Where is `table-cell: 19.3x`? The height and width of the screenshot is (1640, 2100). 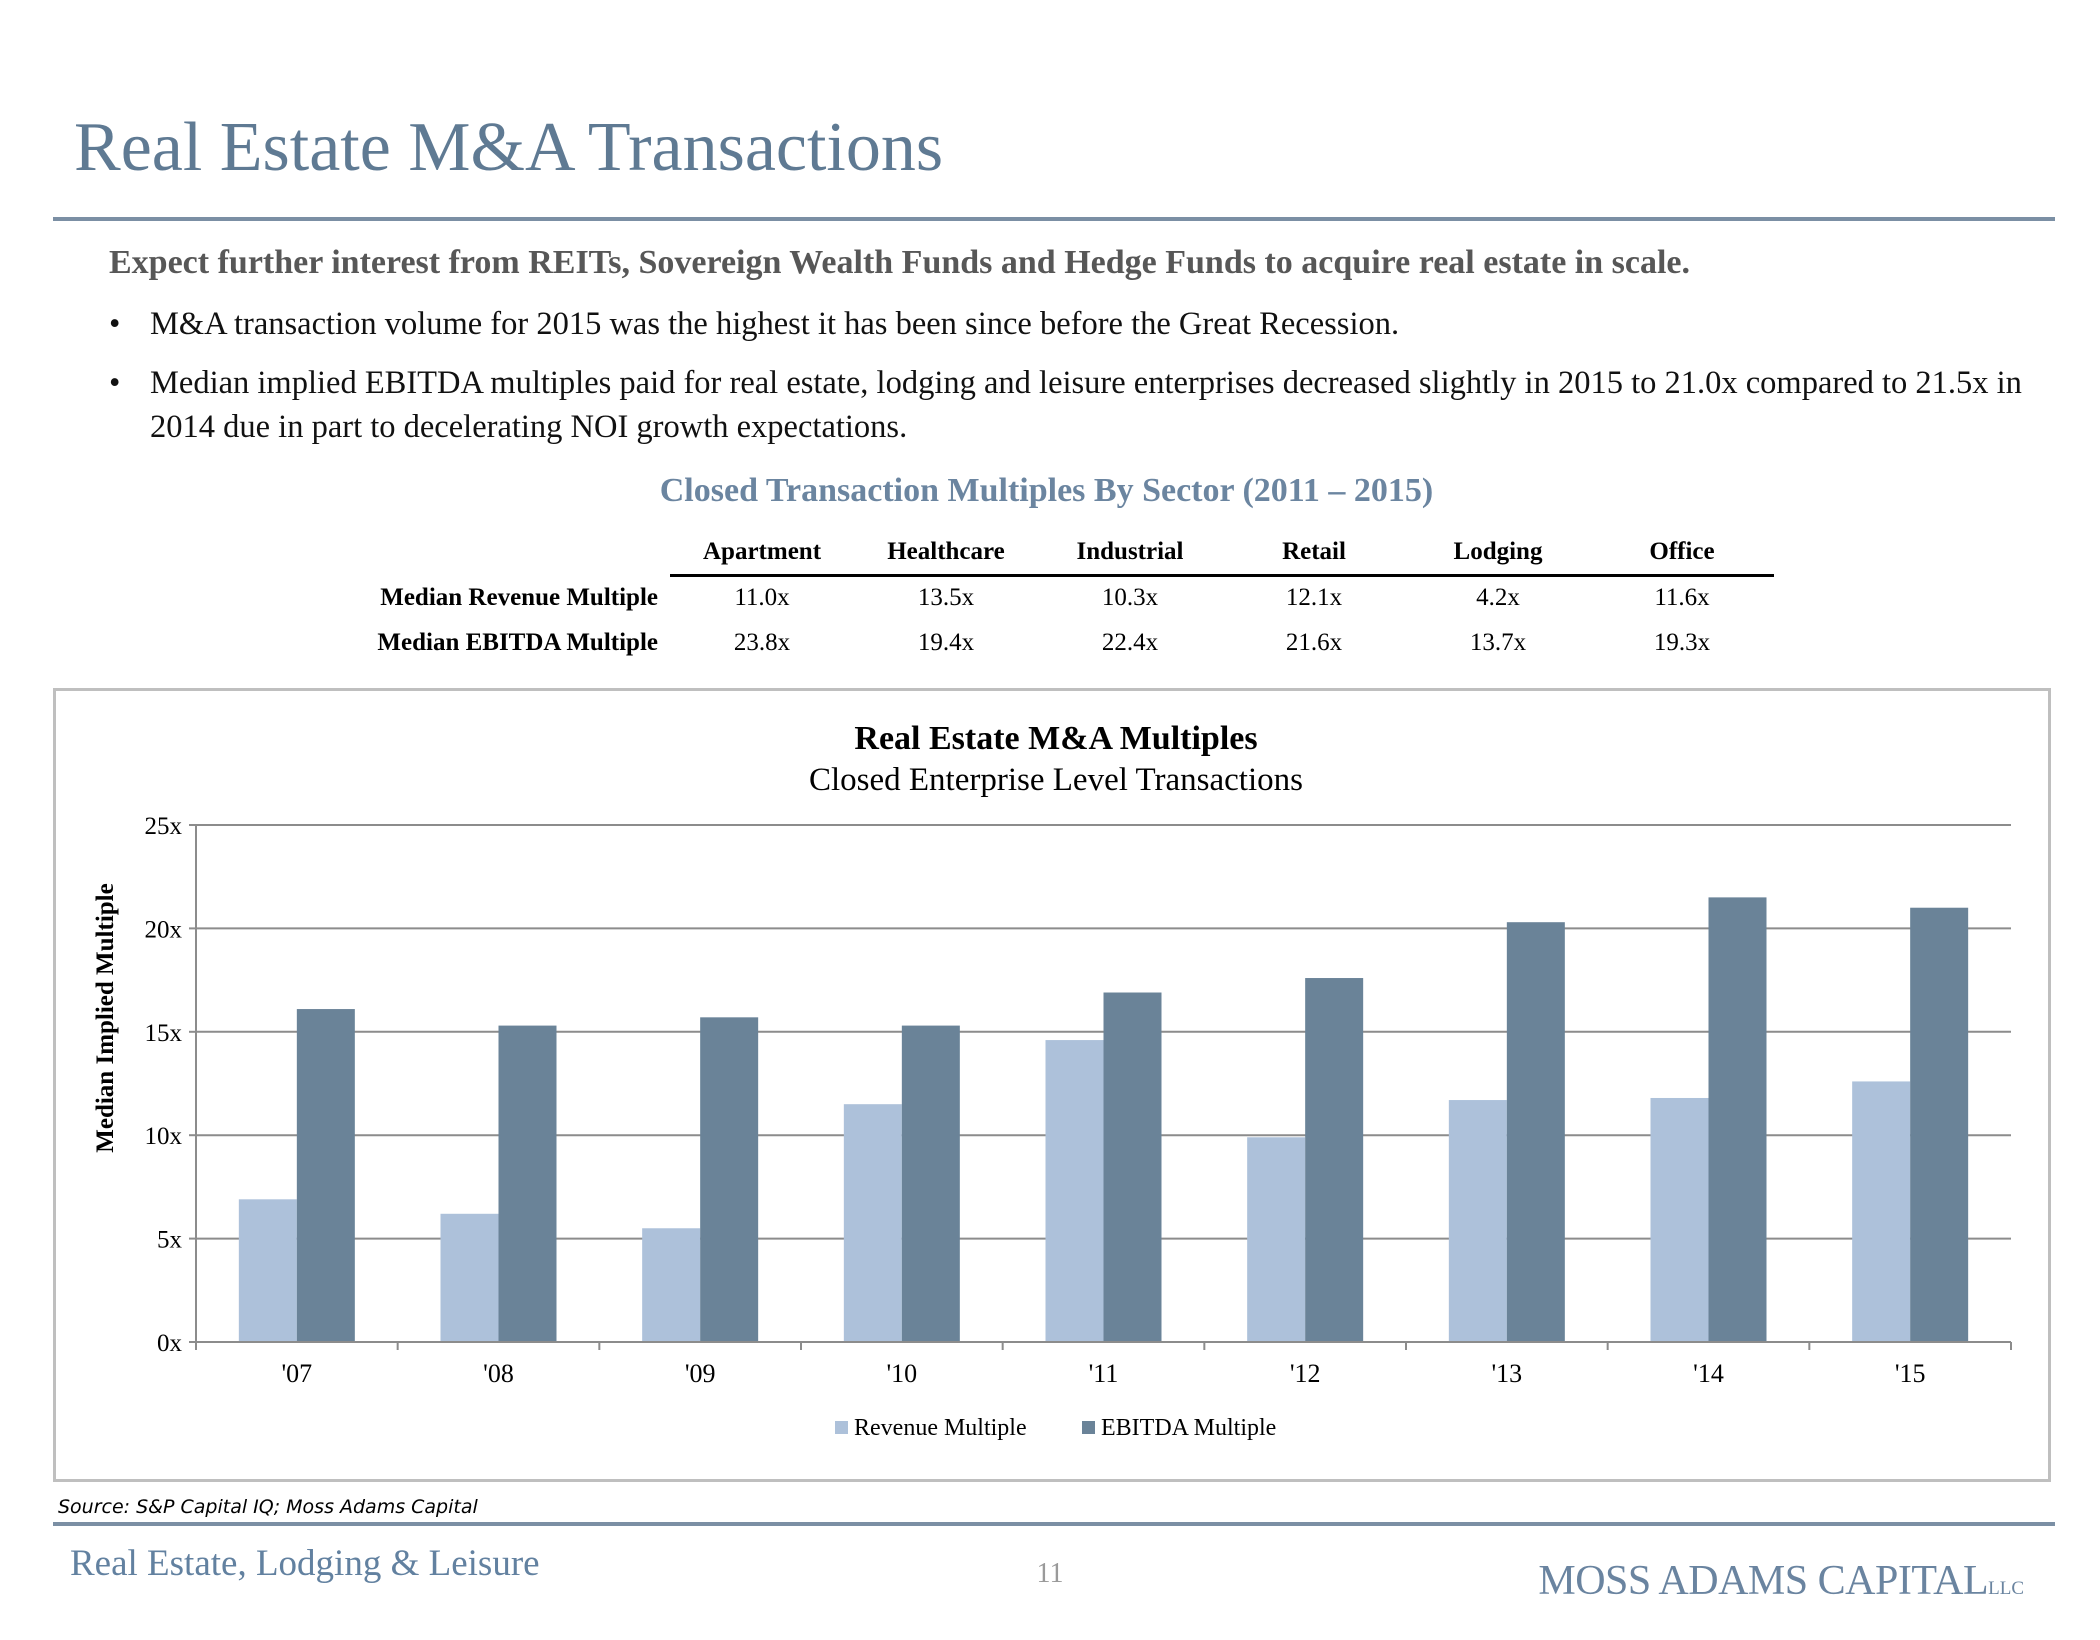
table-cell: 19.3x is located at coordinates (1682, 642).